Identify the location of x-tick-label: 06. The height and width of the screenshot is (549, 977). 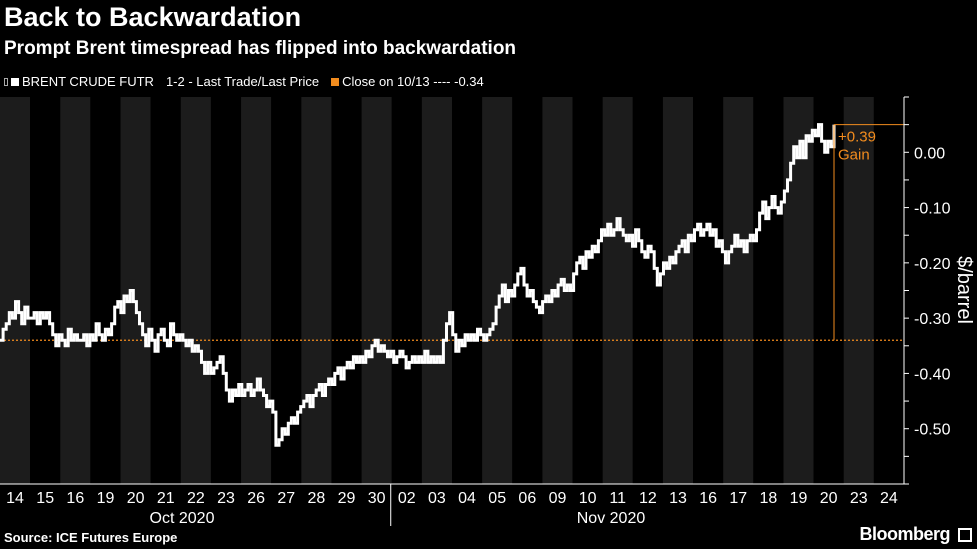
(527, 498).